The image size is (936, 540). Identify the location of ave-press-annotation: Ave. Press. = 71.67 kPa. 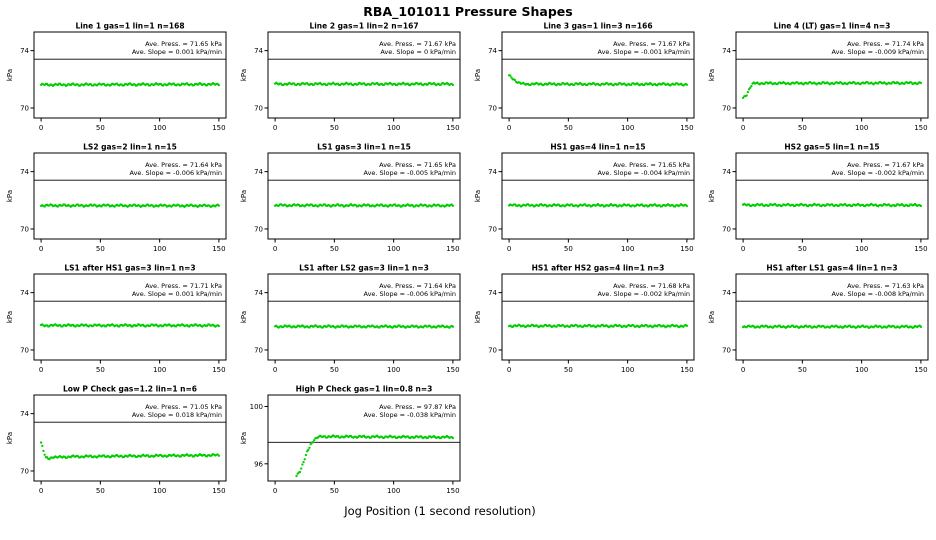
(885, 165).